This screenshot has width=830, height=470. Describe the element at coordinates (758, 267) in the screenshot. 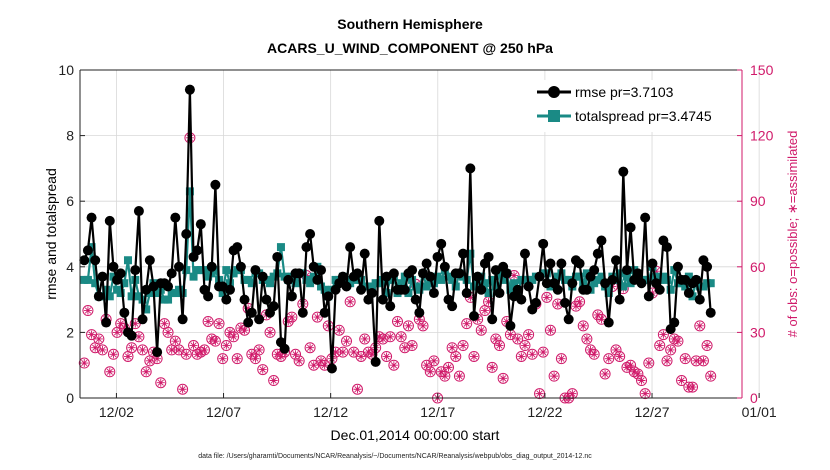

I see `y2-tick-label: 60` at that location.